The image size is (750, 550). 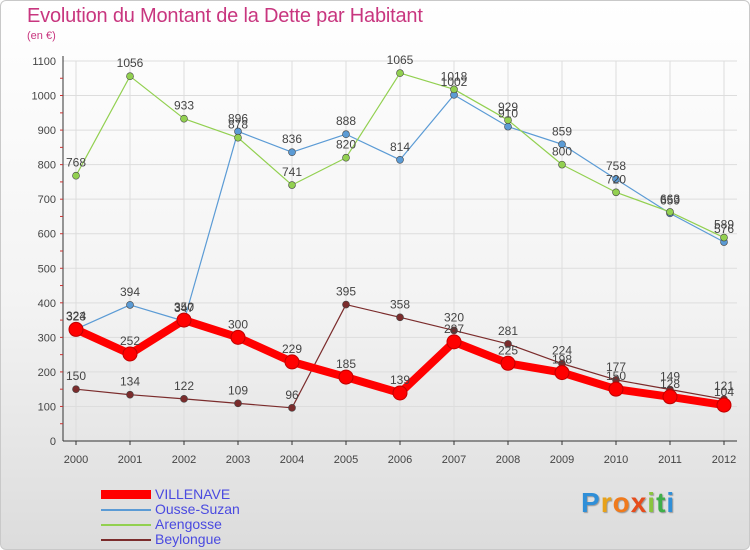 I want to click on data-label: 229, so click(x=292, y=349).